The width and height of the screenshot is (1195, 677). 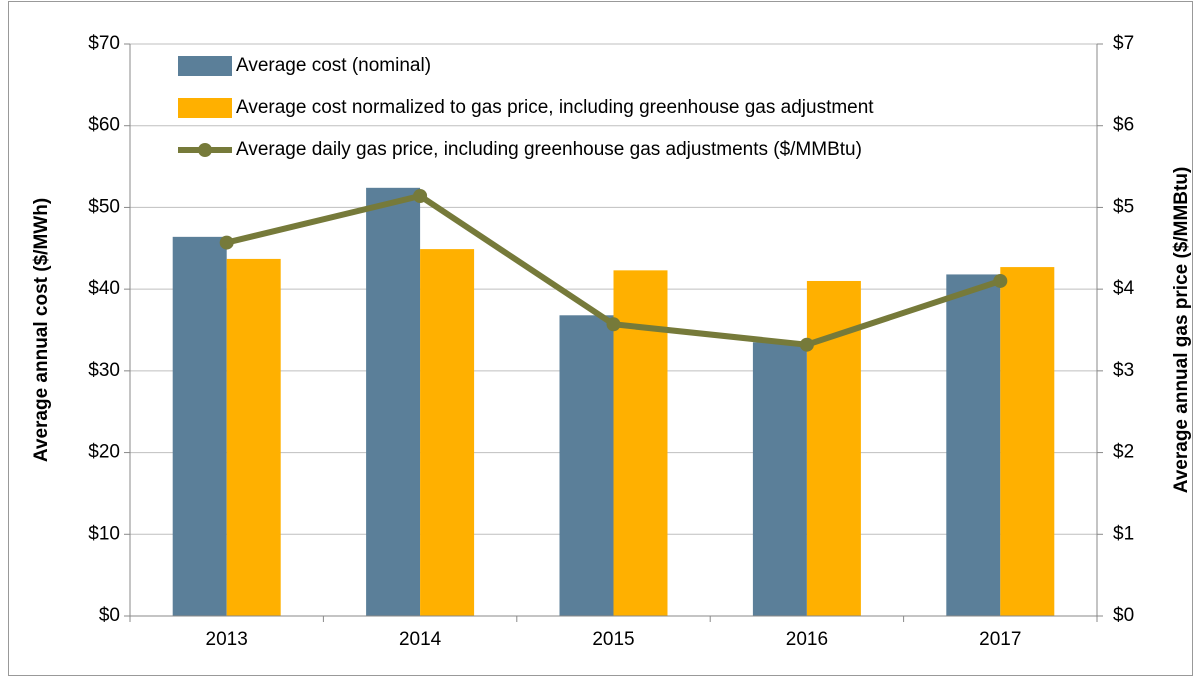 I want to click on y-tick-label: $10, so click(x=104, y=533).